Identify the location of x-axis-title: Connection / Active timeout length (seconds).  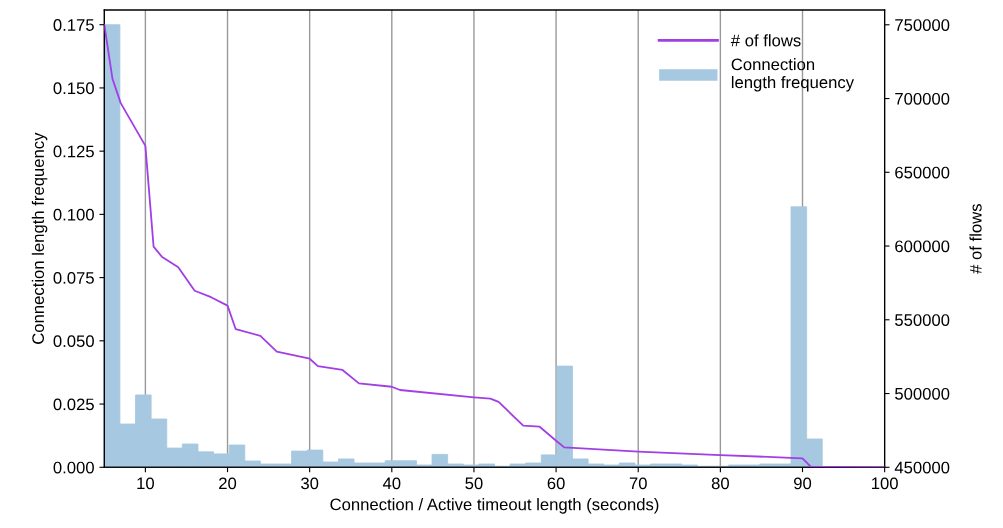
(494, 506).